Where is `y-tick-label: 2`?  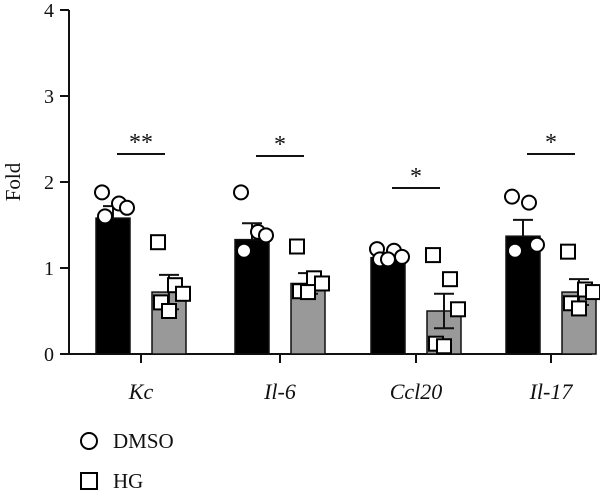
y-tick-label: 2 is located at coordinates (49, 183).